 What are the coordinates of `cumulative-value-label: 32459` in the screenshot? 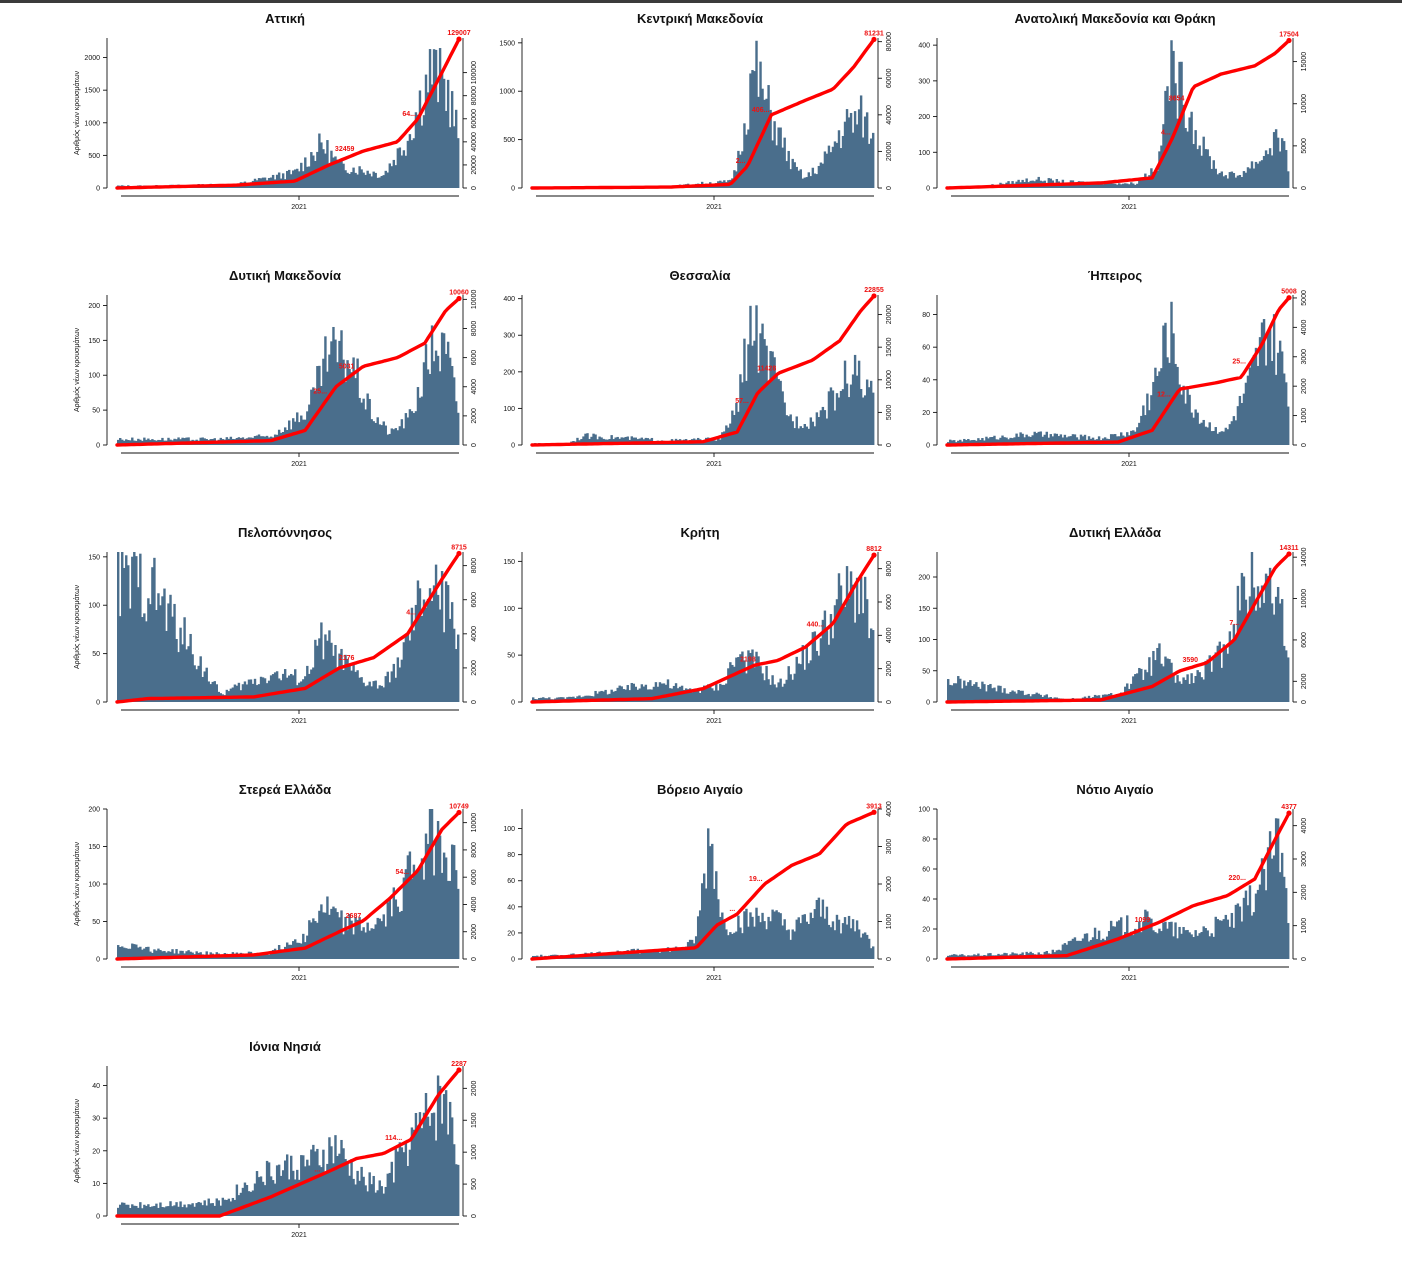 It's located at (345, 149).